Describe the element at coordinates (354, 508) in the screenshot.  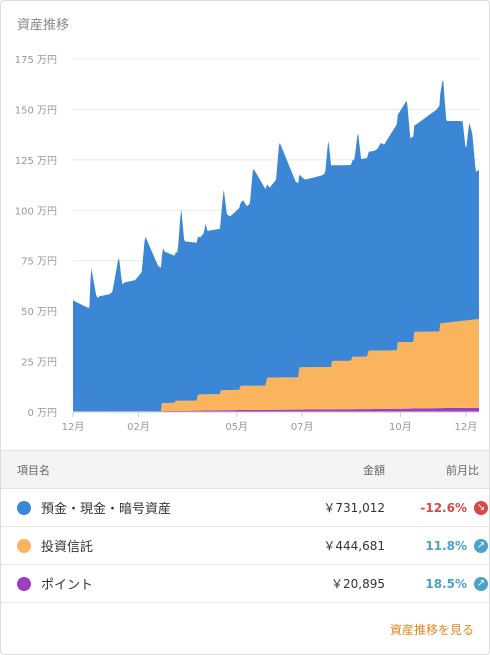
I see `row-amount: ￥731,012` at that location.